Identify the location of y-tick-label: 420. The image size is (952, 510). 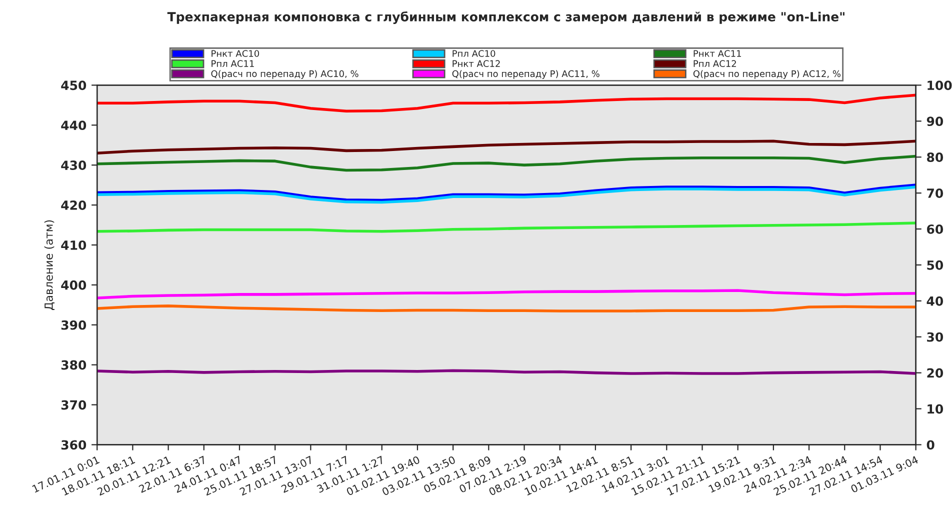
(73, 205).